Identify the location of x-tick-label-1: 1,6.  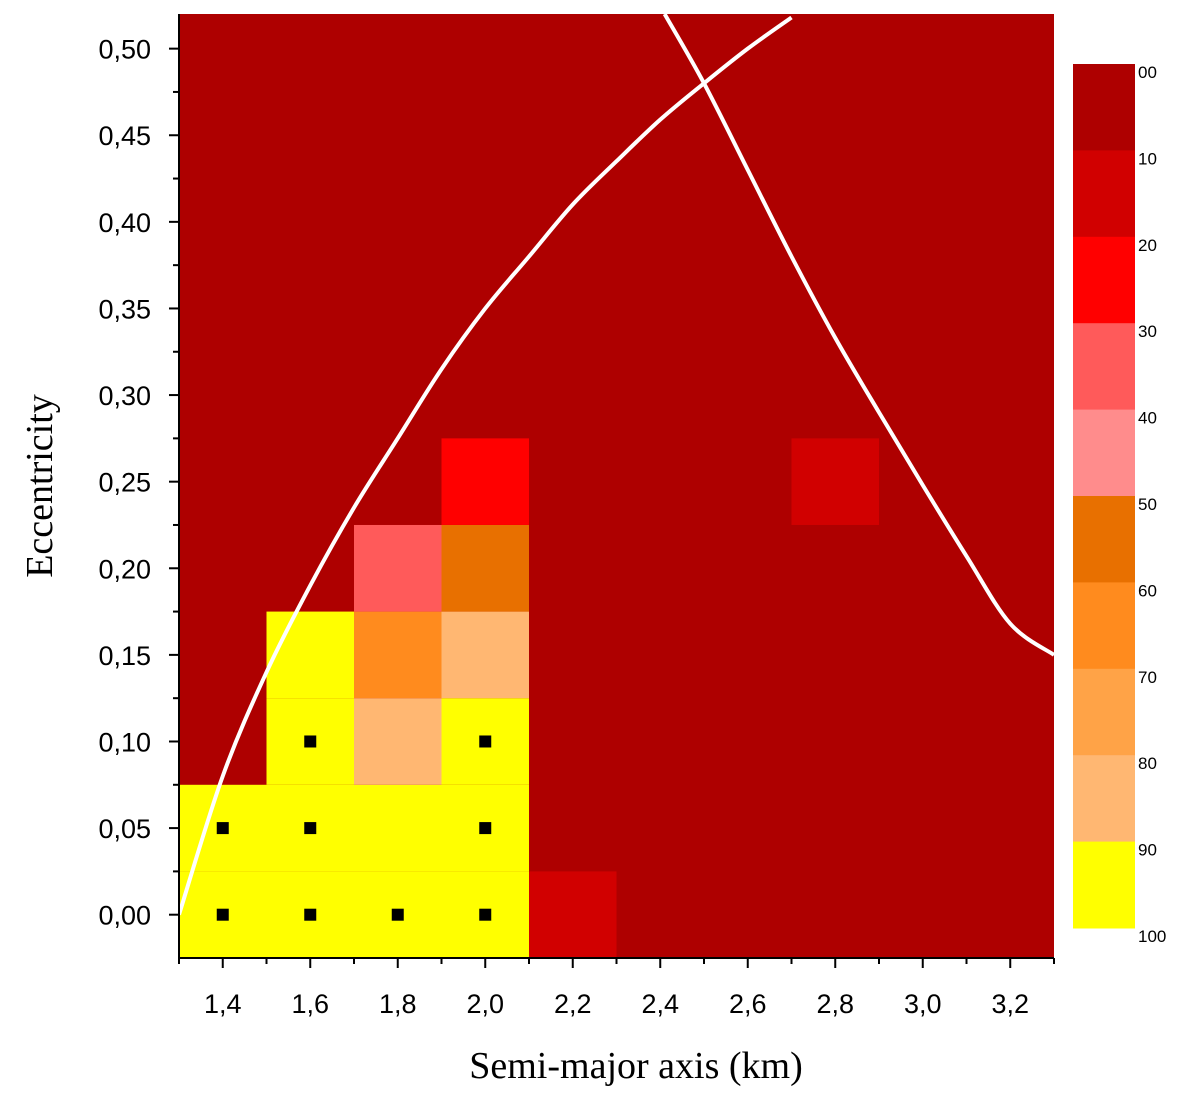
(310, 1004).